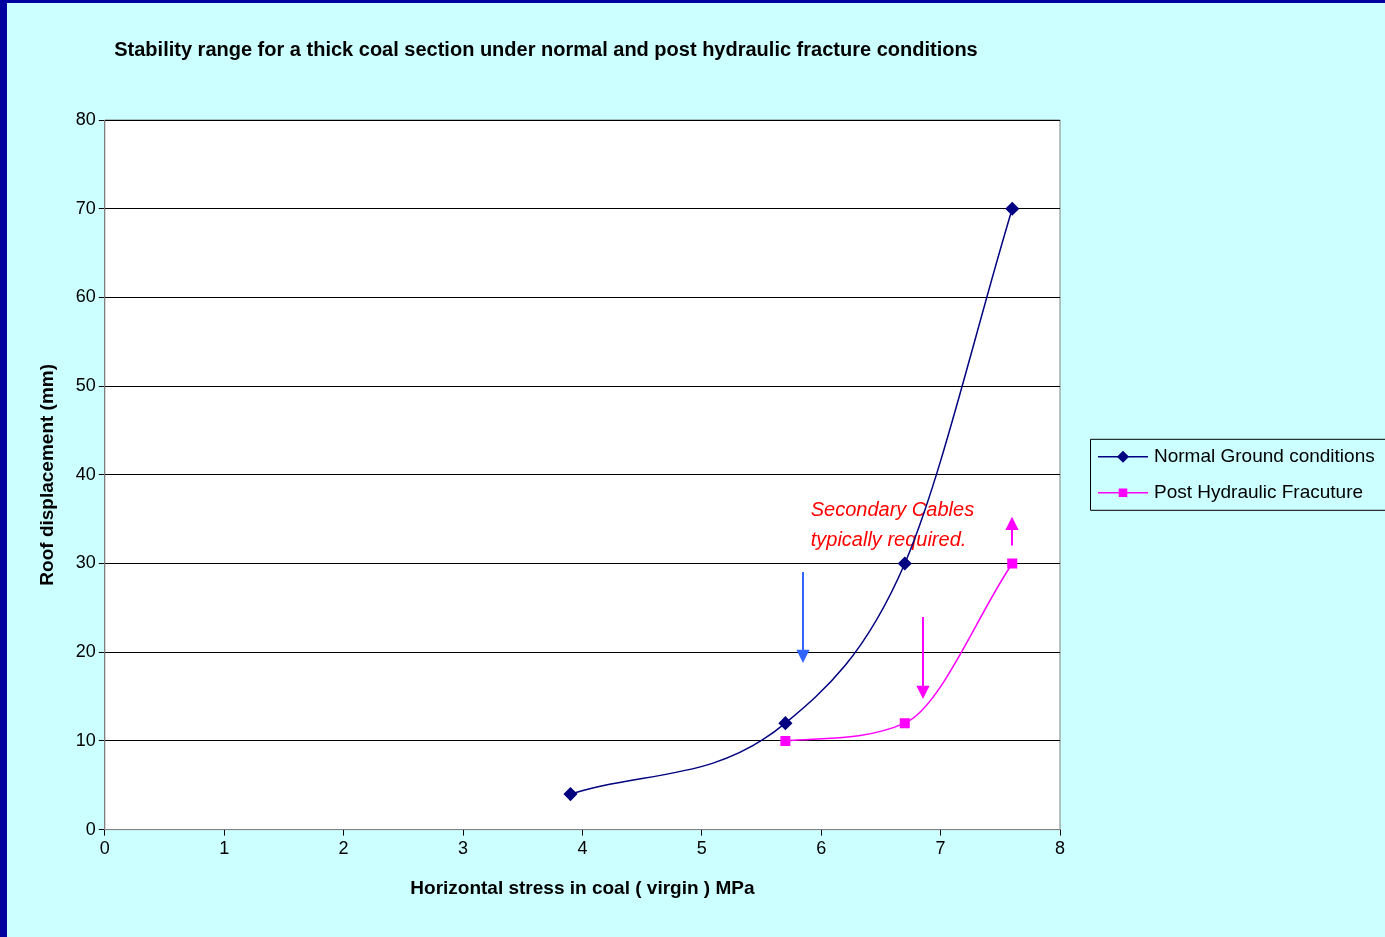 This screenshot has height=937, width=1385. I want to click on x-tick-label: 8, so click(1060, 848).